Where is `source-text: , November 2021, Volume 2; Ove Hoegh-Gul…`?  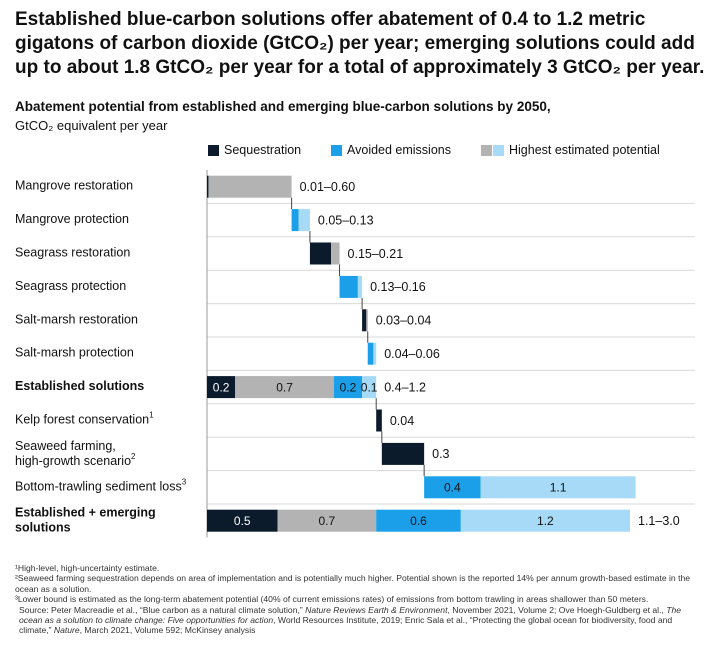
source-text: , November 2021, Volume 2; Ove Hoegh-Gul… is located at coordinates (557, 609).